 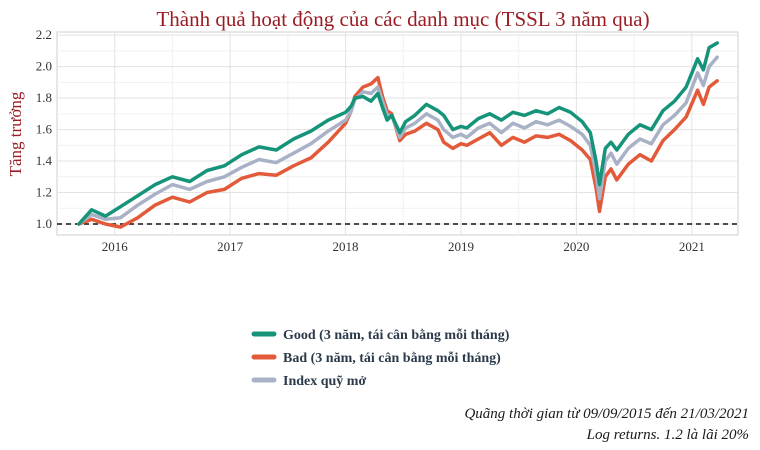 What do you see at coordinates (346, 246) in the screenshot?
I see `x-tick-label: 2018` at bounding box center [346, 246].